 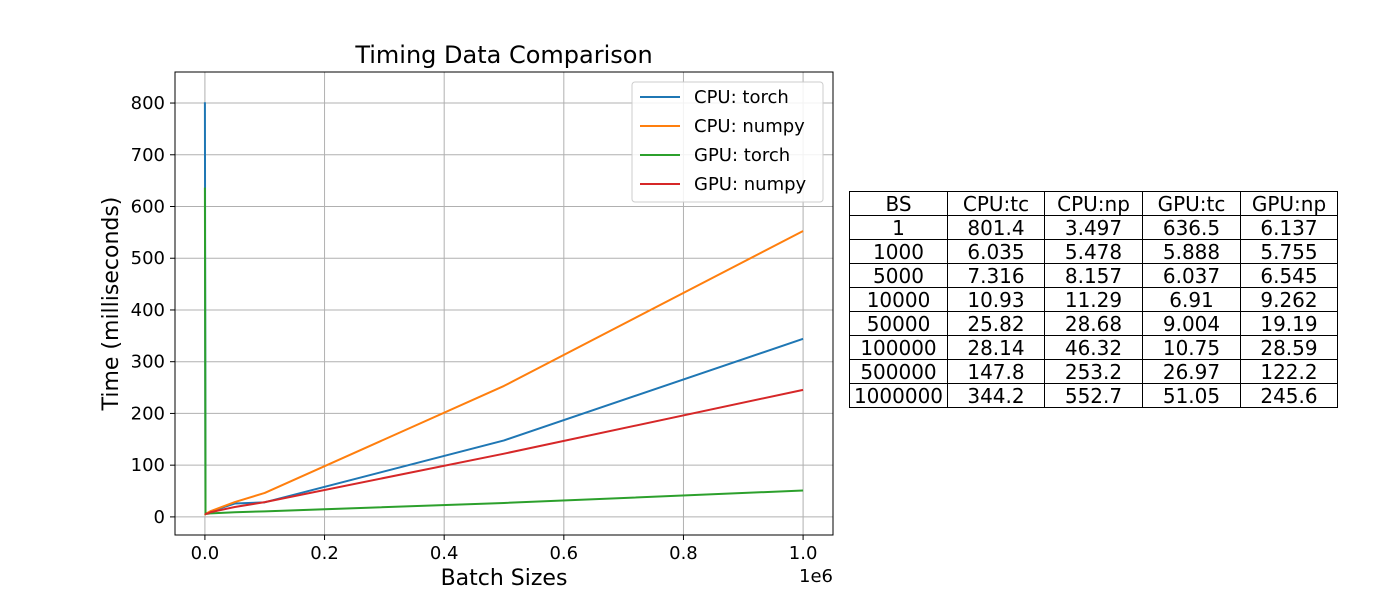 What do you see at coordinates (1289, 251) in the screenshot?
I see `table-cell: 5.755` at bounding box center [1289, 251].